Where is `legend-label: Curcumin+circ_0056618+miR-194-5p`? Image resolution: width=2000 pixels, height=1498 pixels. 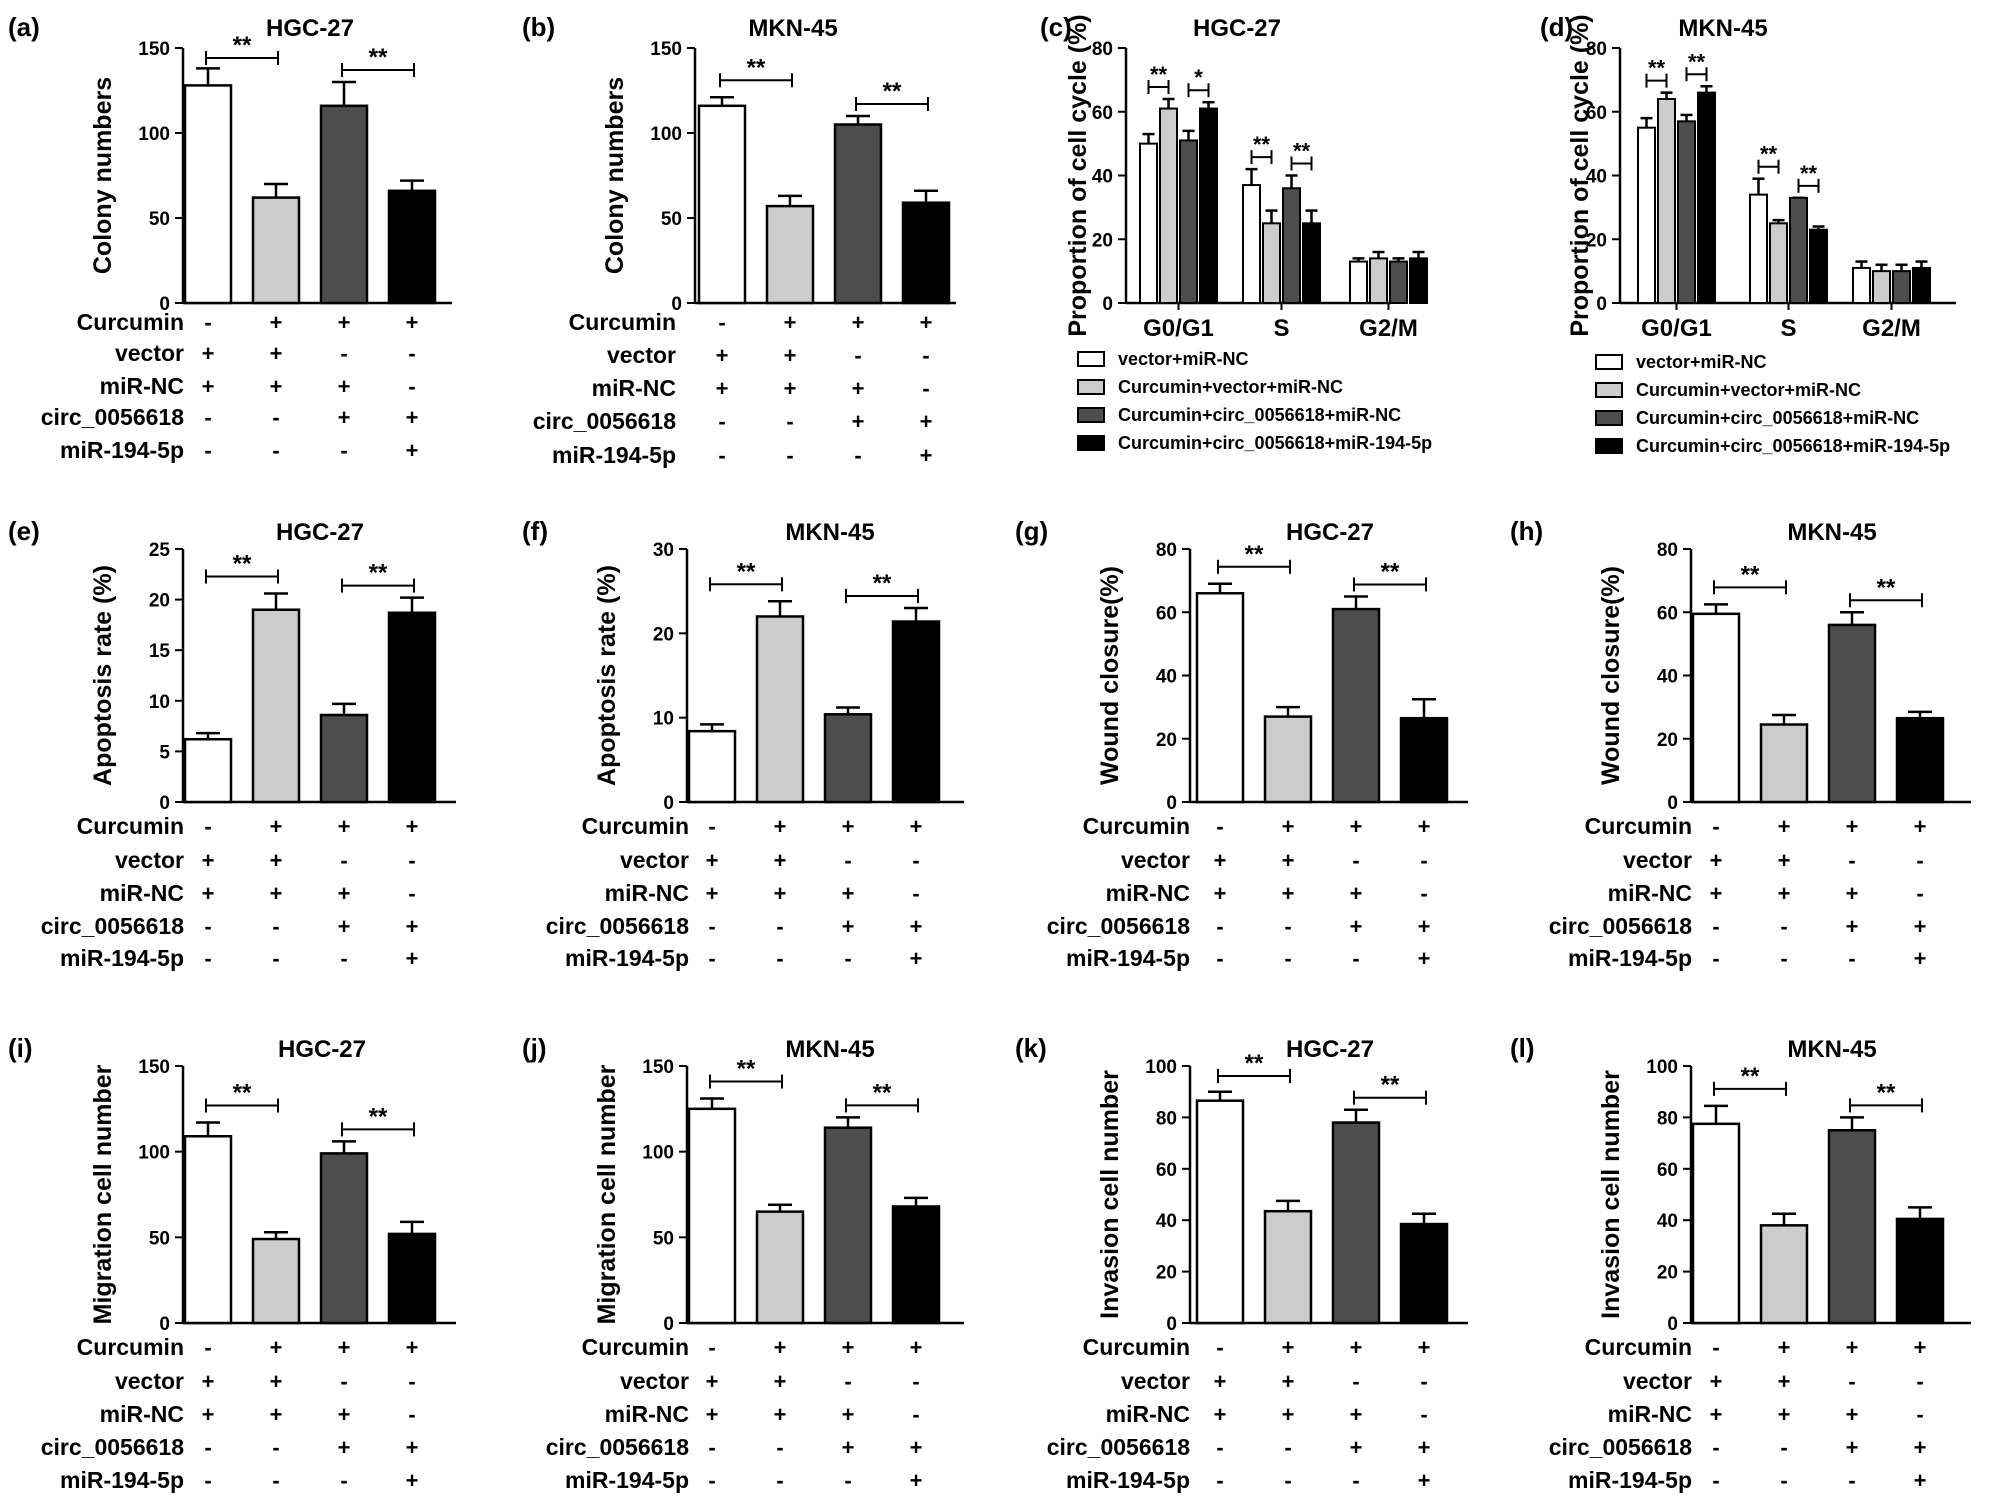
legend-label: Curcumin+circ_0056618+miR-194-5p is located at coordinates (1275, 443).